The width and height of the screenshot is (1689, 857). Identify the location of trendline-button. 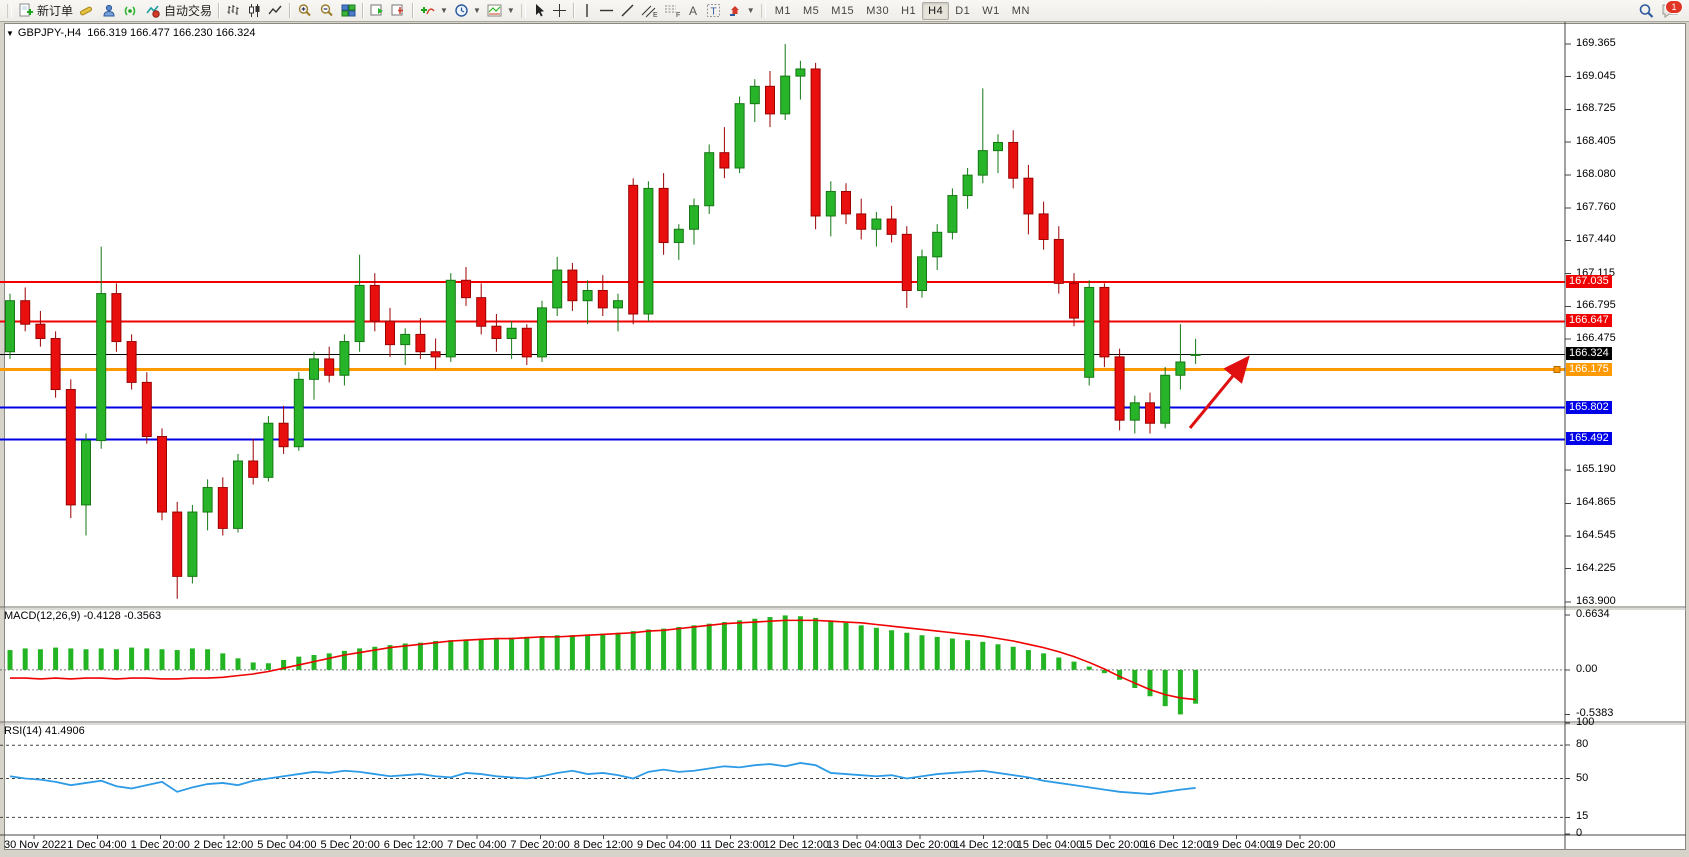
(627, 11).